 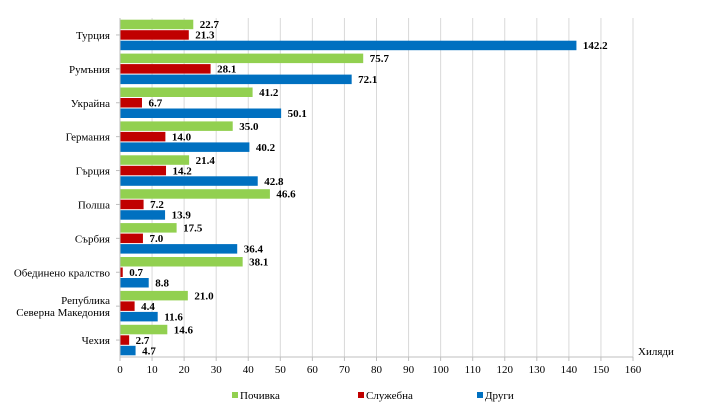 I want to click on data-label: 22.7, so click(x=210, y=25).